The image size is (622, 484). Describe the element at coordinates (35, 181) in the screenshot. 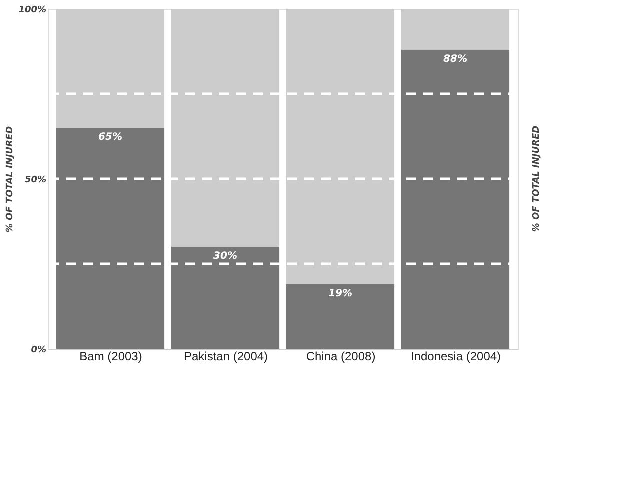

I see `y-tick-label: 50%` at that location.